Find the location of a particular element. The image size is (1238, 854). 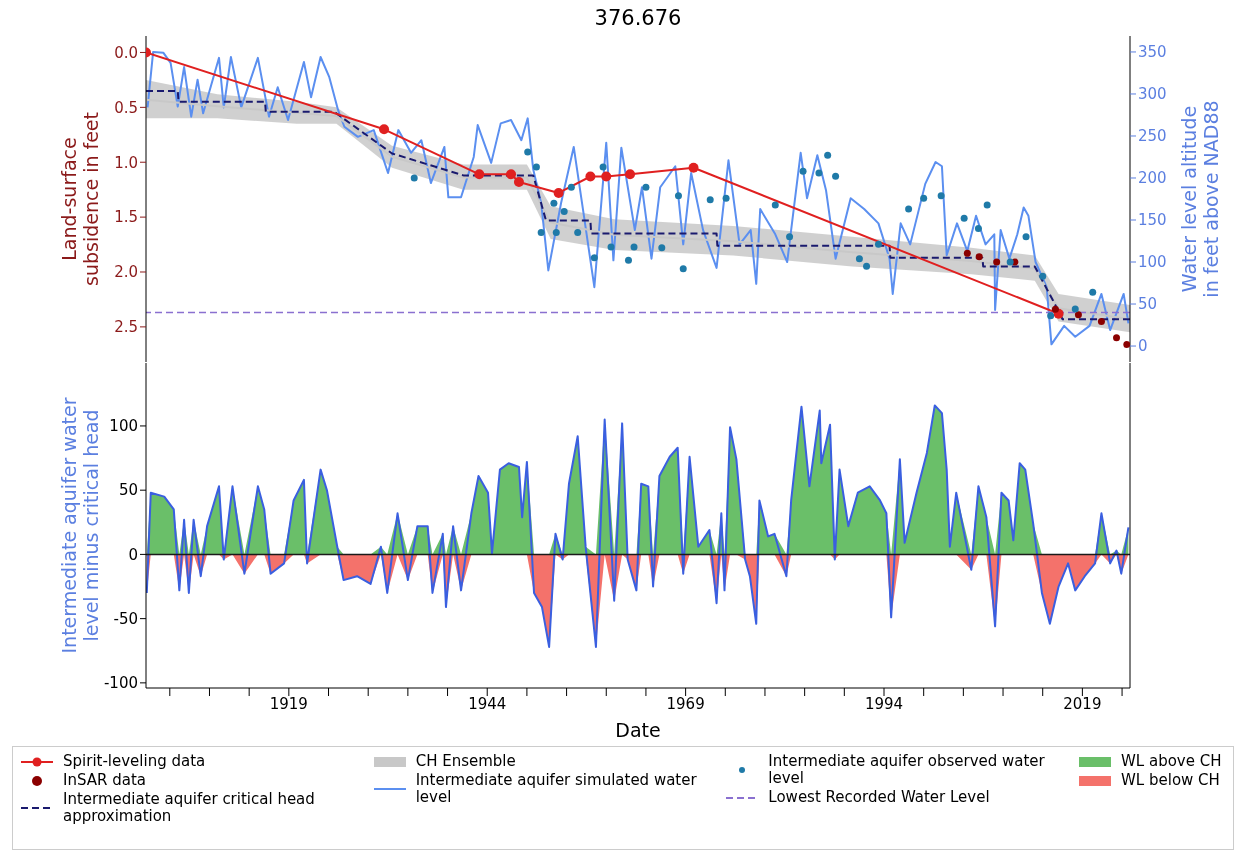

legend-label: Lowest Recorded Water Level is located at coordinates (879, 797).